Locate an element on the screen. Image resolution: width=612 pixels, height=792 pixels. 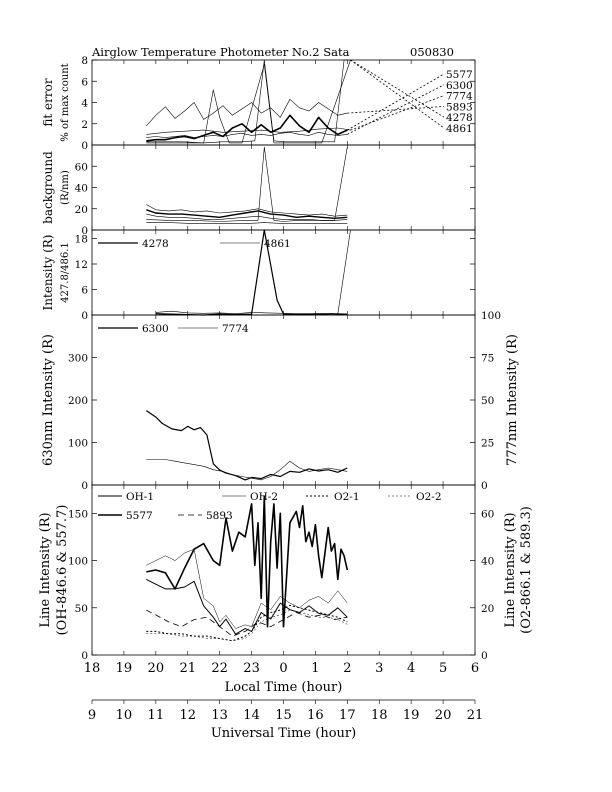
y-tick-label: 60 is located at coordinates (81, 167).